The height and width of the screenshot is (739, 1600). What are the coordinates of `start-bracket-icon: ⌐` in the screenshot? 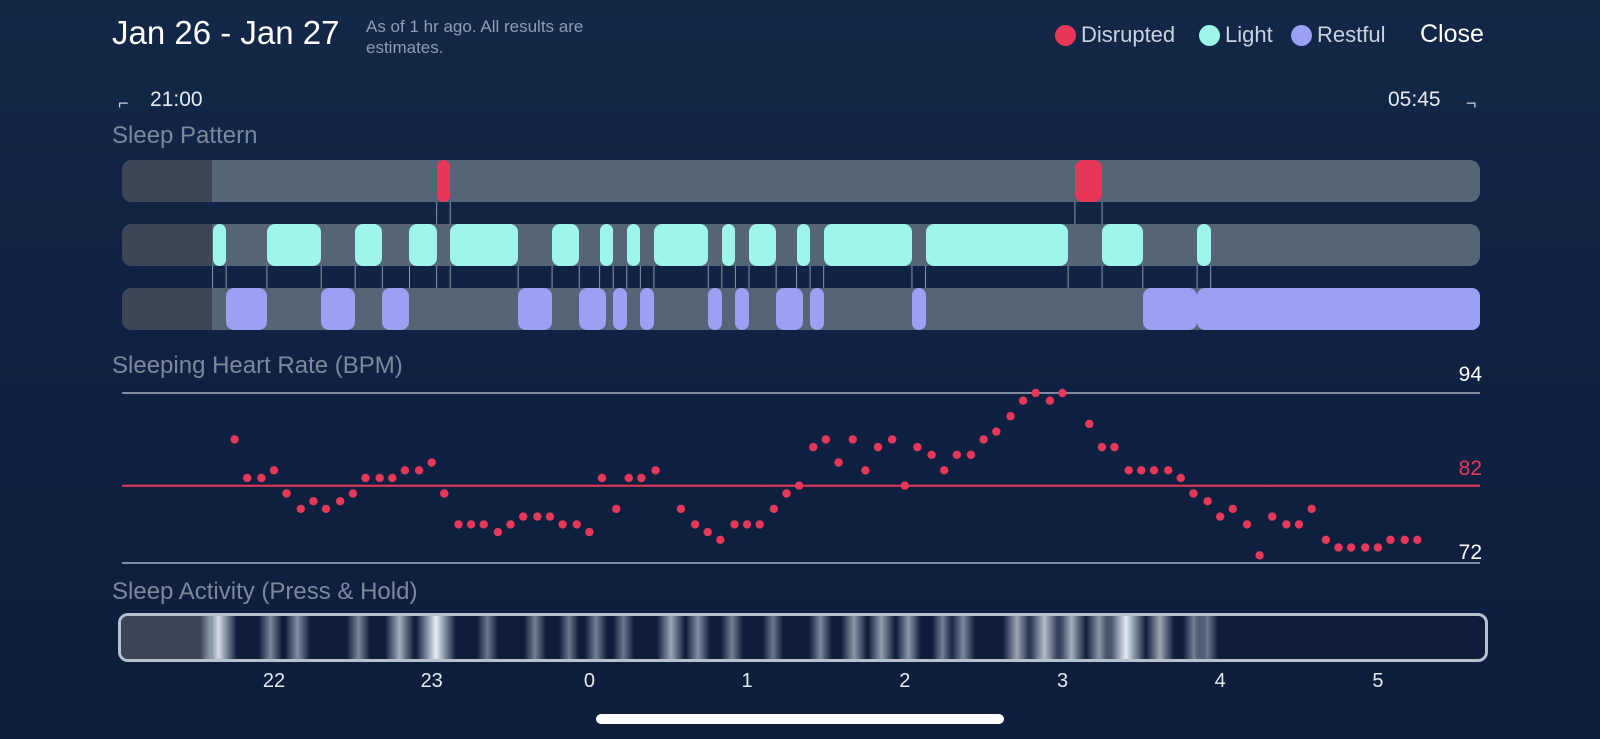 It's located at (123, 103).